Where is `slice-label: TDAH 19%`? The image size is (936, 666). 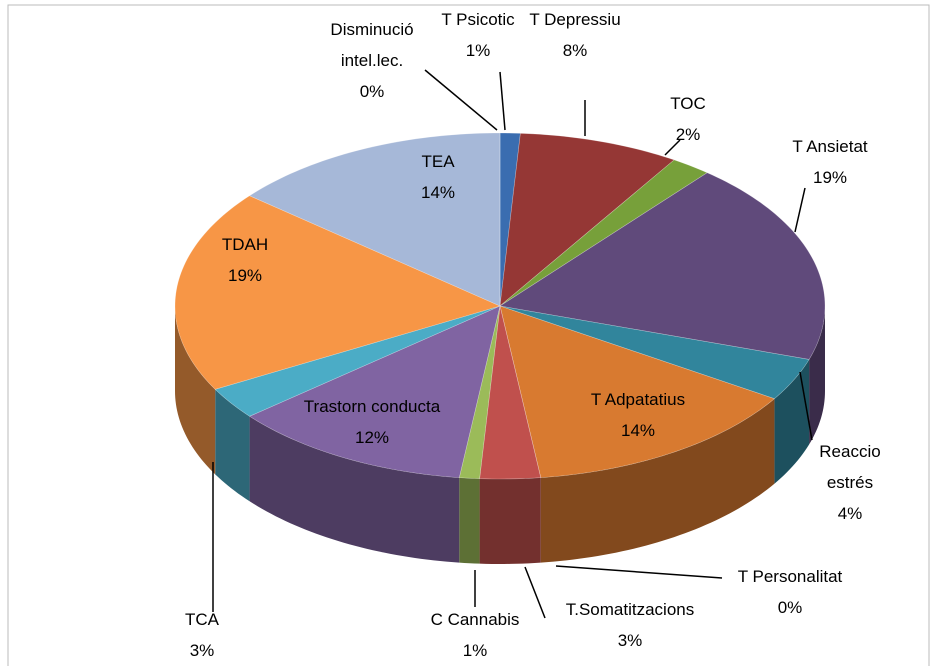
slice-label: TDAH 19% is located at coordinates (245, 260).